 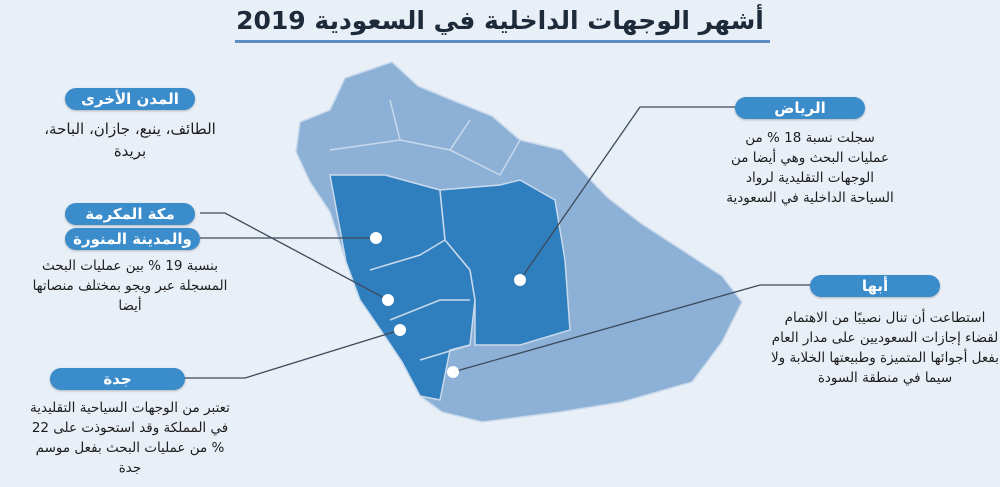 What do you see at coordinates (388, 300) in the screenshot?
I see `dot-makkah` at bounding box center [388, 300].